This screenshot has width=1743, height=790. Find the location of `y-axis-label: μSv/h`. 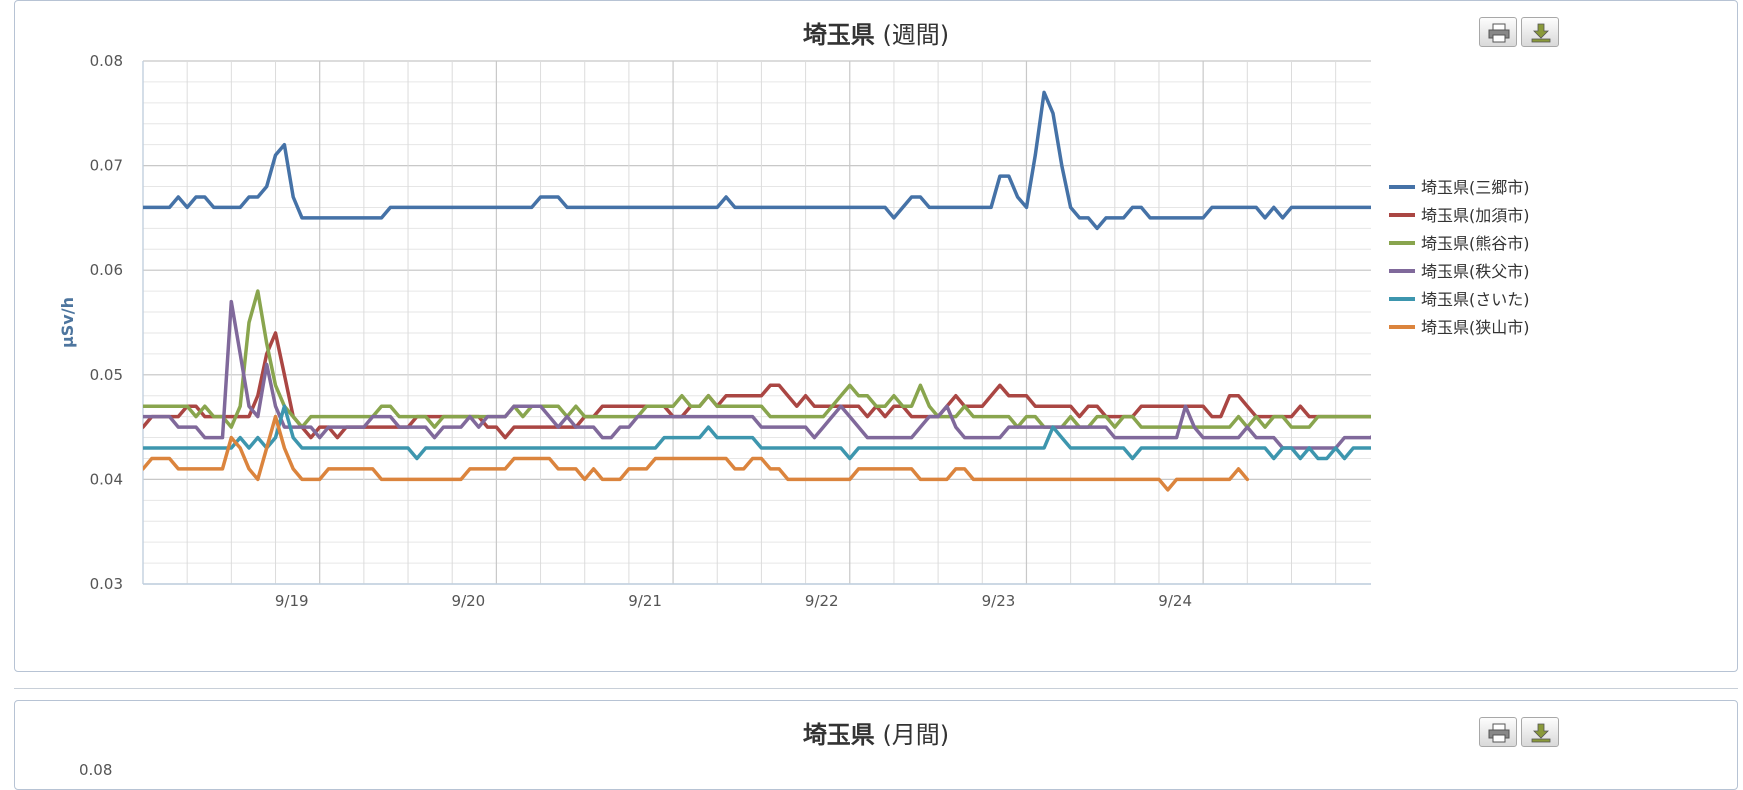

y-axis-label: μSv/h is located at coordinates (67, 322).